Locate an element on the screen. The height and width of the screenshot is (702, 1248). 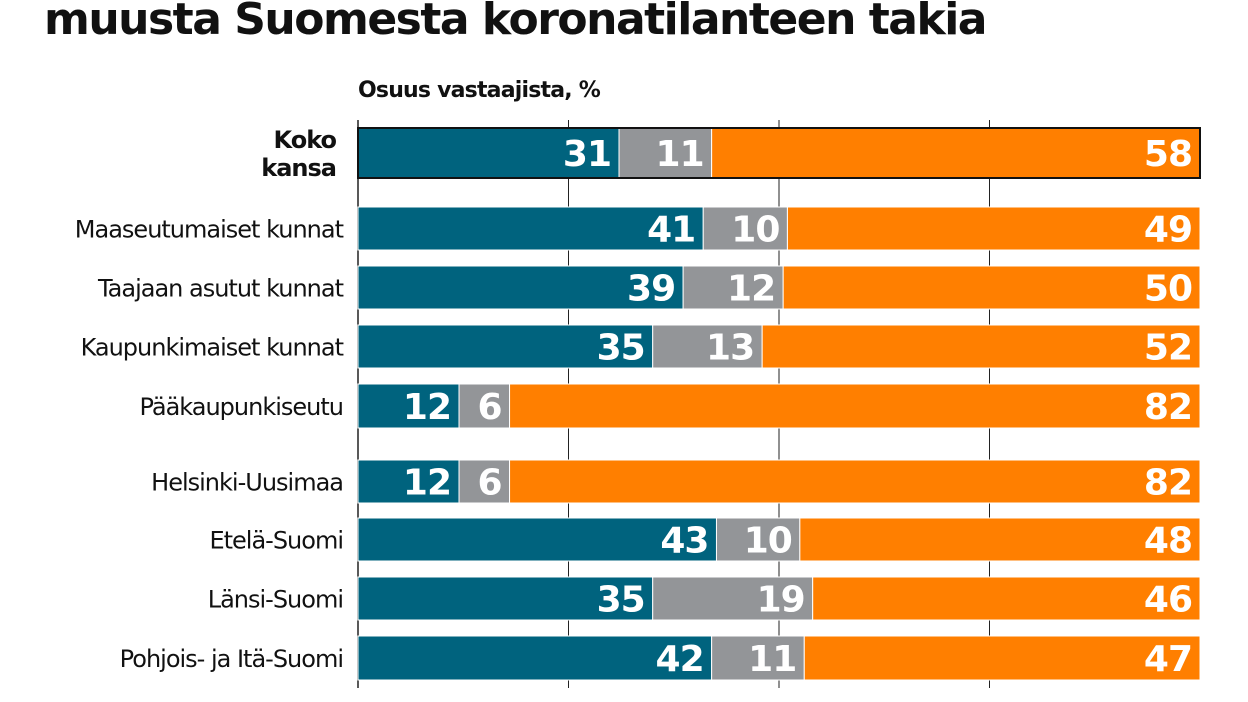
data-label: 50 is located at coordinates (1168, 289).